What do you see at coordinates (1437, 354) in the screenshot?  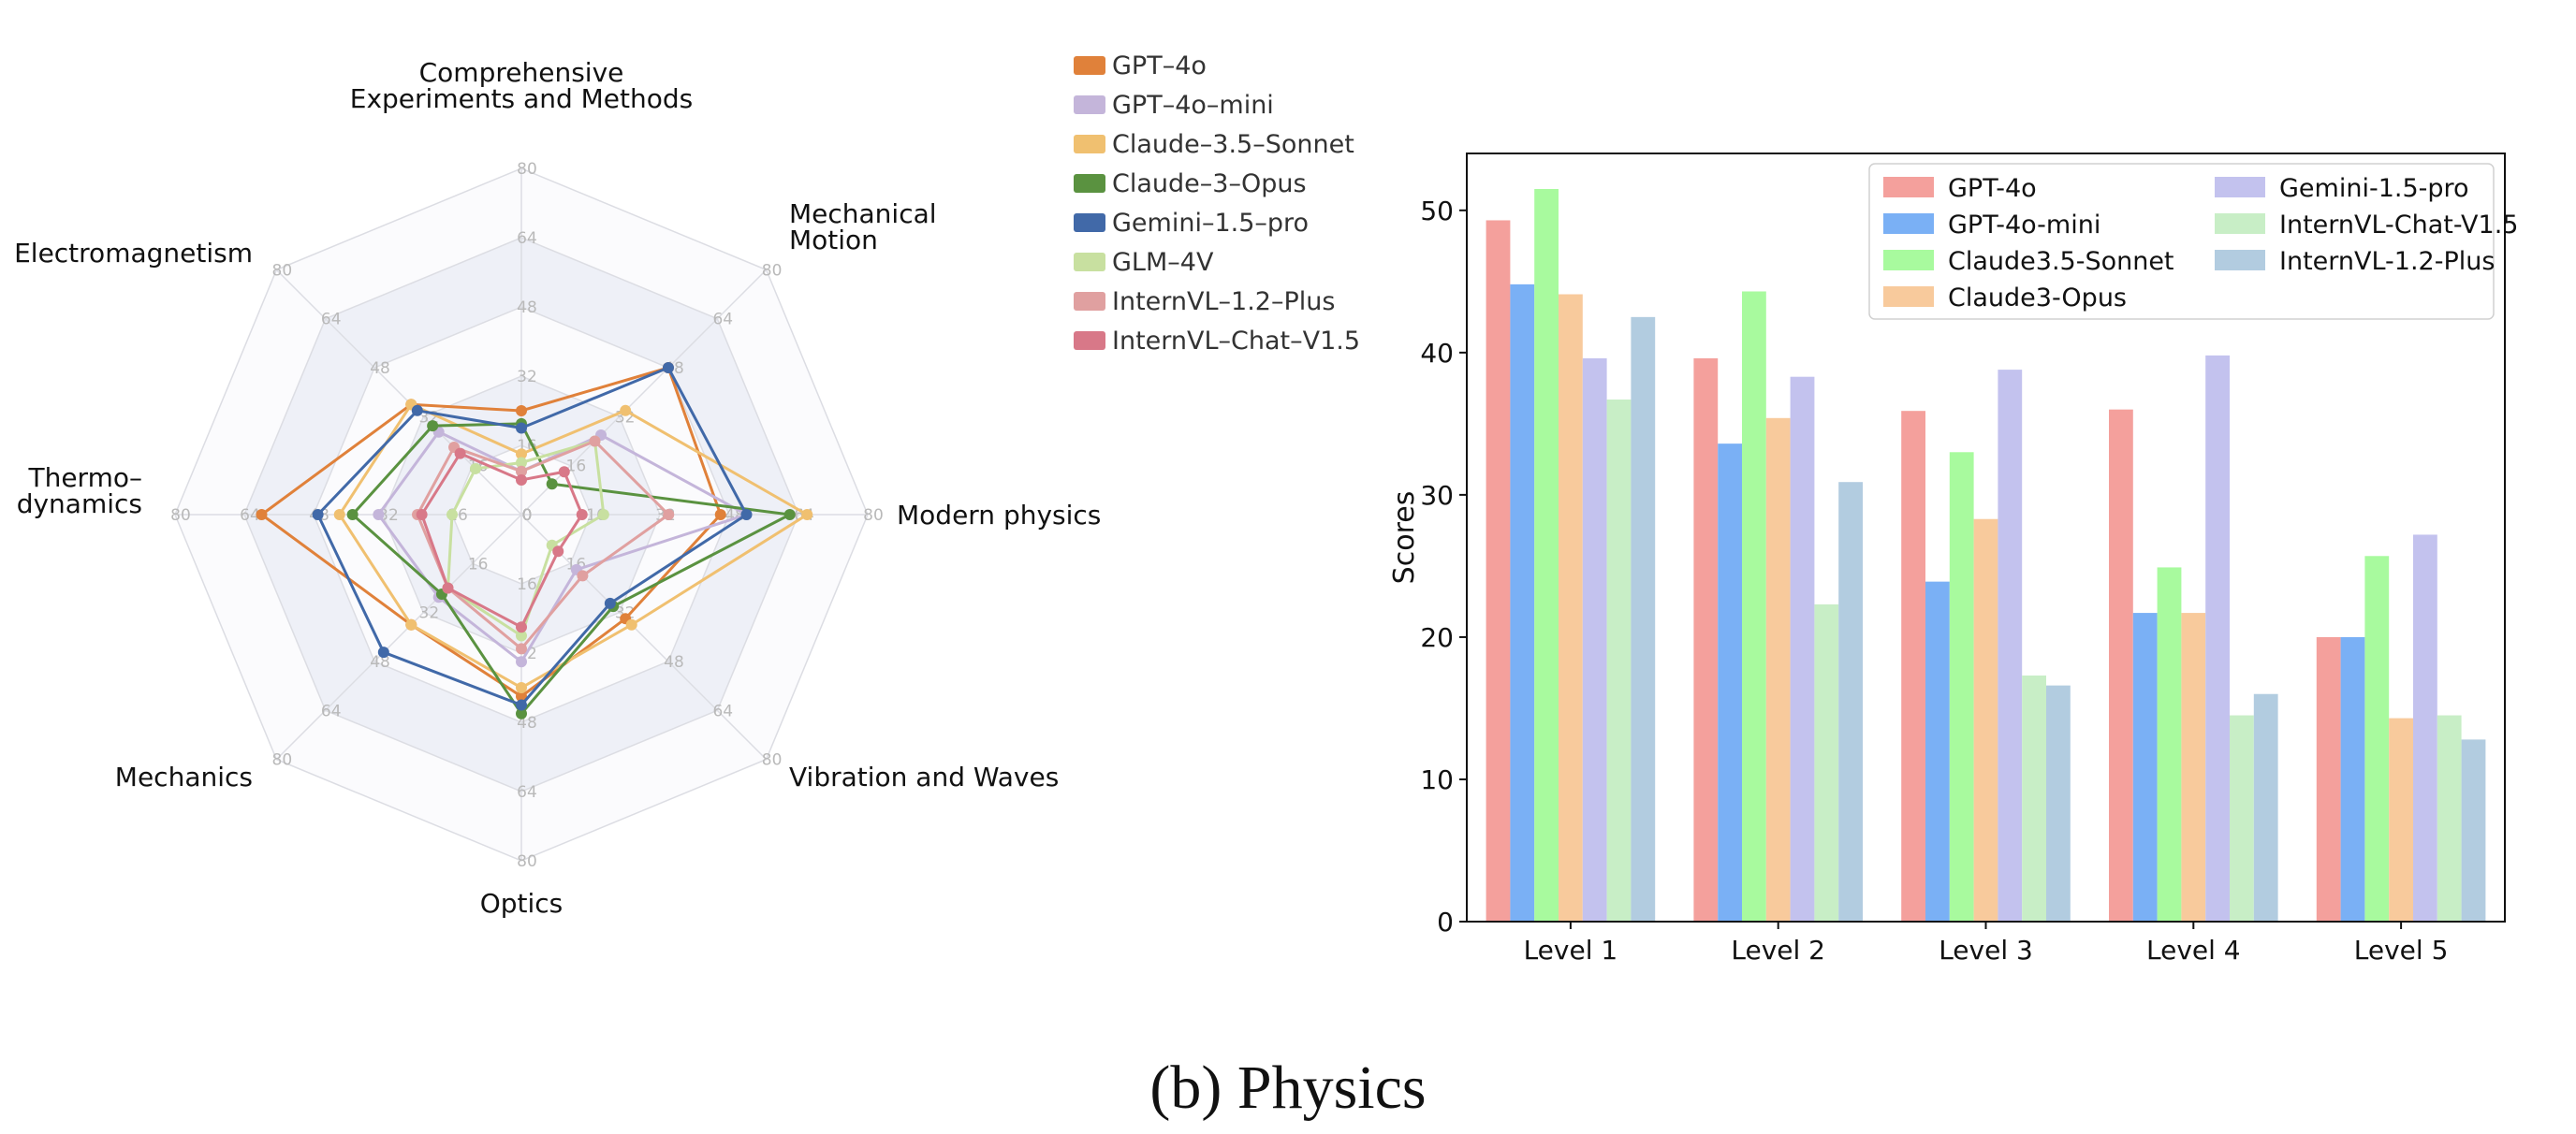 I see `y-tick-label: 40` at bounding box center [1437, 354].